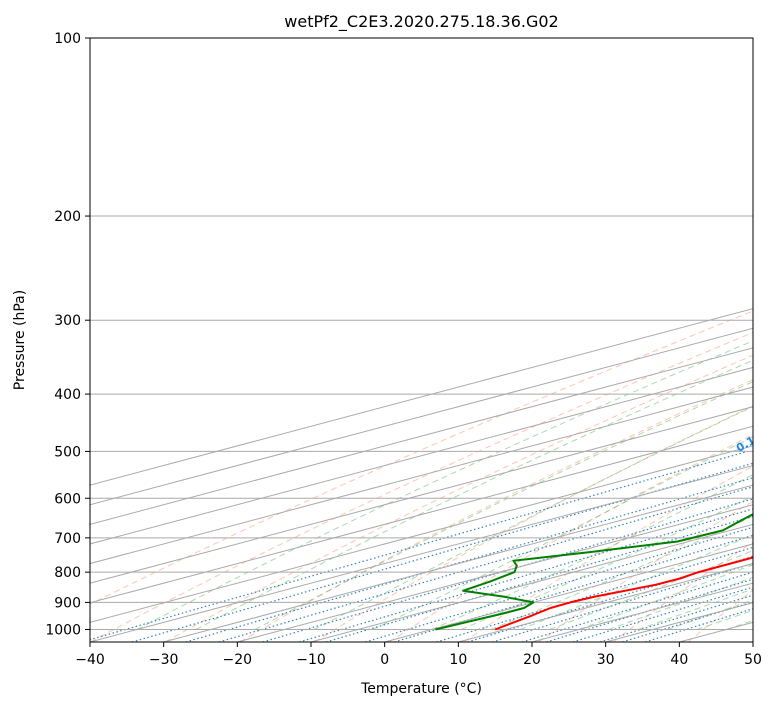 The height and width of the screenshot is (708, 775). What do you see at coordinates (67, 499) in the screenshot?
I see `y-tick-label: 600` at bounding box center [67, 499].